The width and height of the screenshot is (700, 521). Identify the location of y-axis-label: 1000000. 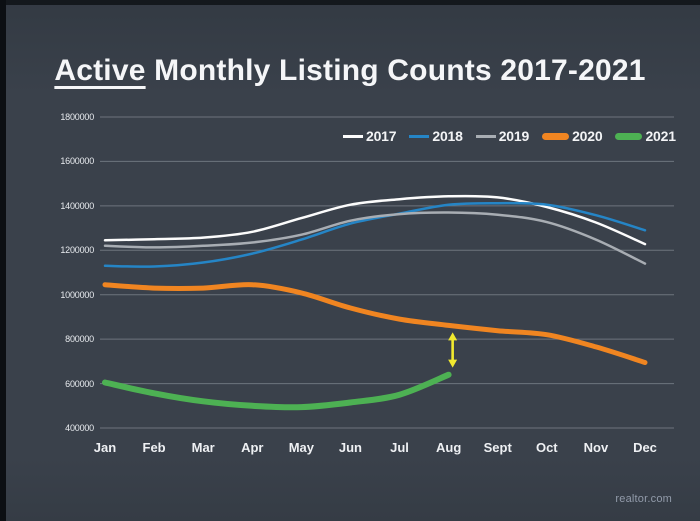
(77, 294).